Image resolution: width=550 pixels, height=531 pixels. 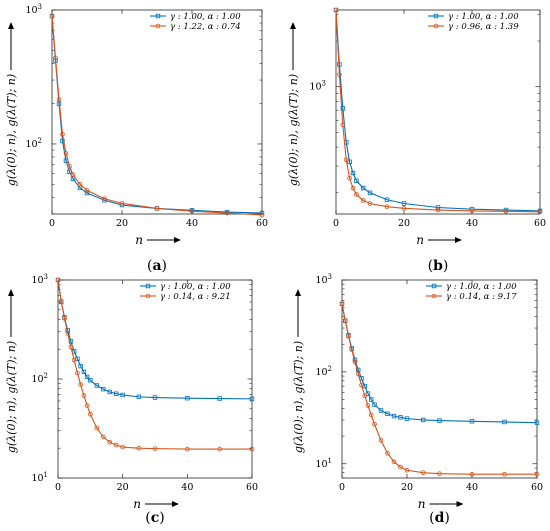 I want to click on legend-label: γ : 1.22, α : 0.74, so click(x=205, y=27).